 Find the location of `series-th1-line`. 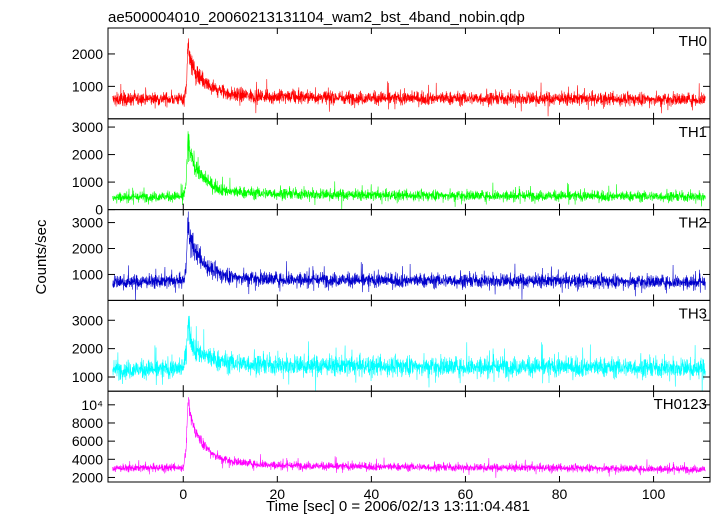

series-th1-line is located at coordinates (409, 170).